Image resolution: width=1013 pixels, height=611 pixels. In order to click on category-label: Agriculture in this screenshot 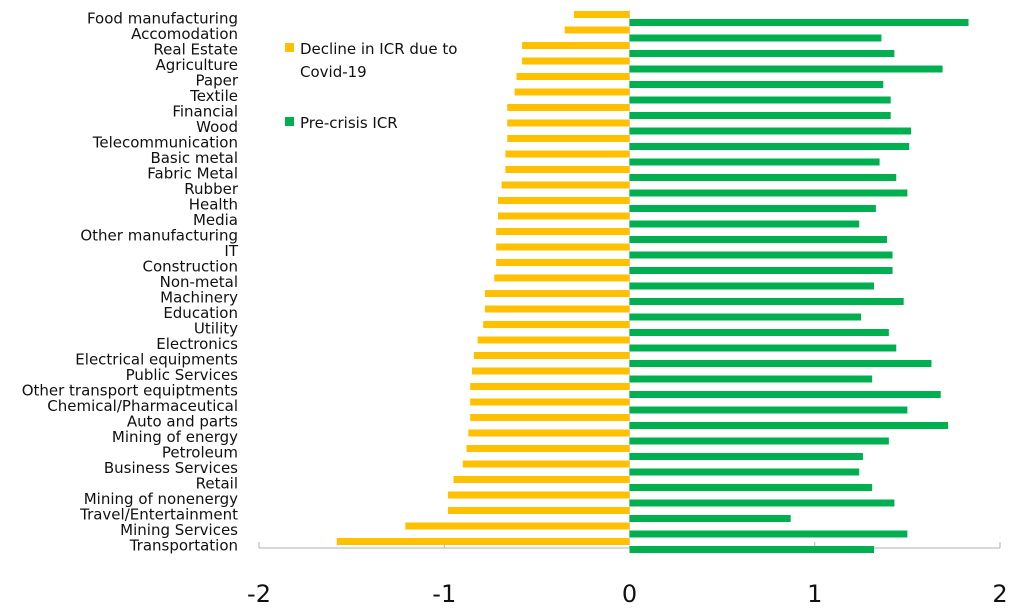, I will do `click(197, 65)`.